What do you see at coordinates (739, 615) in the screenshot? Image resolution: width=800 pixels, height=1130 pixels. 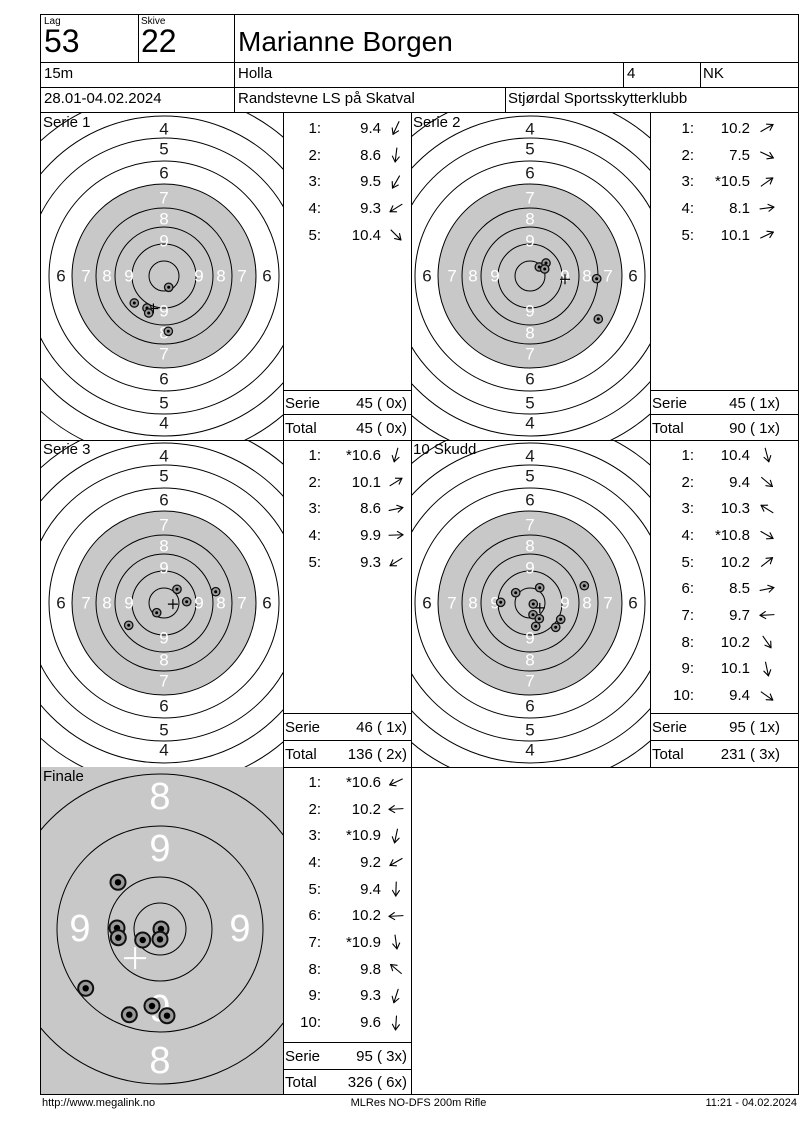 I see `shot-value: 9.7` at bounding box center [739, 615].